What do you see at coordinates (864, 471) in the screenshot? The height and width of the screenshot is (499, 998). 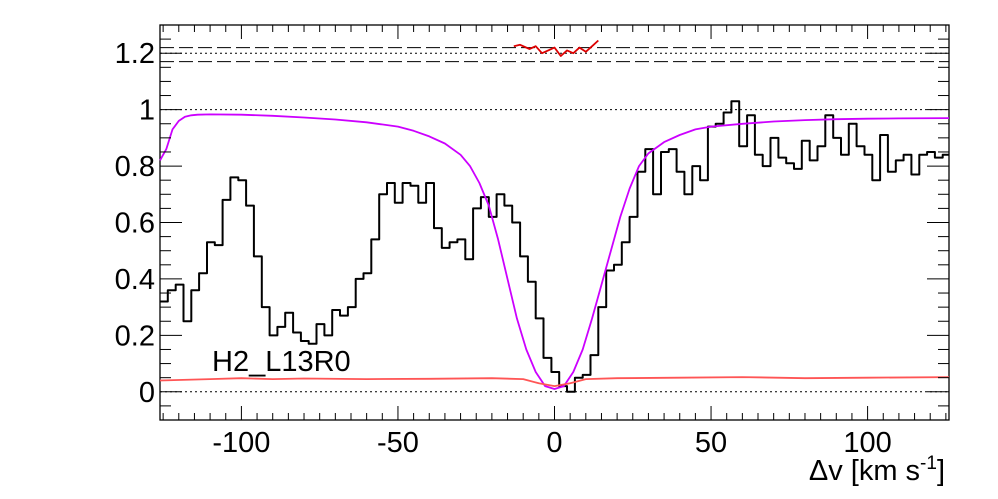 I see `x-axis-title-main: Δv [km s` at bounding box center [864, 471].